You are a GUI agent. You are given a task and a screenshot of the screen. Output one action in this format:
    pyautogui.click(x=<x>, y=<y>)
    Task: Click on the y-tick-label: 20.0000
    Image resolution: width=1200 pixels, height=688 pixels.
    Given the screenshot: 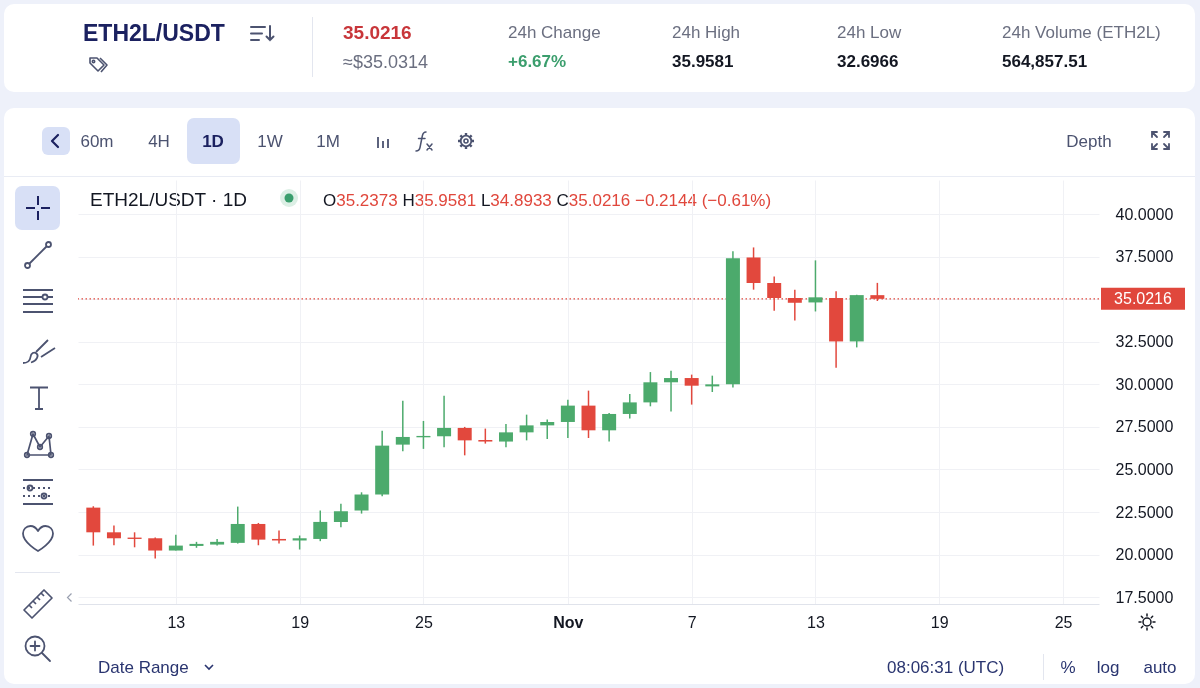 What is the action you would take?
    pyautogui.click(x=1144, y=555)
    